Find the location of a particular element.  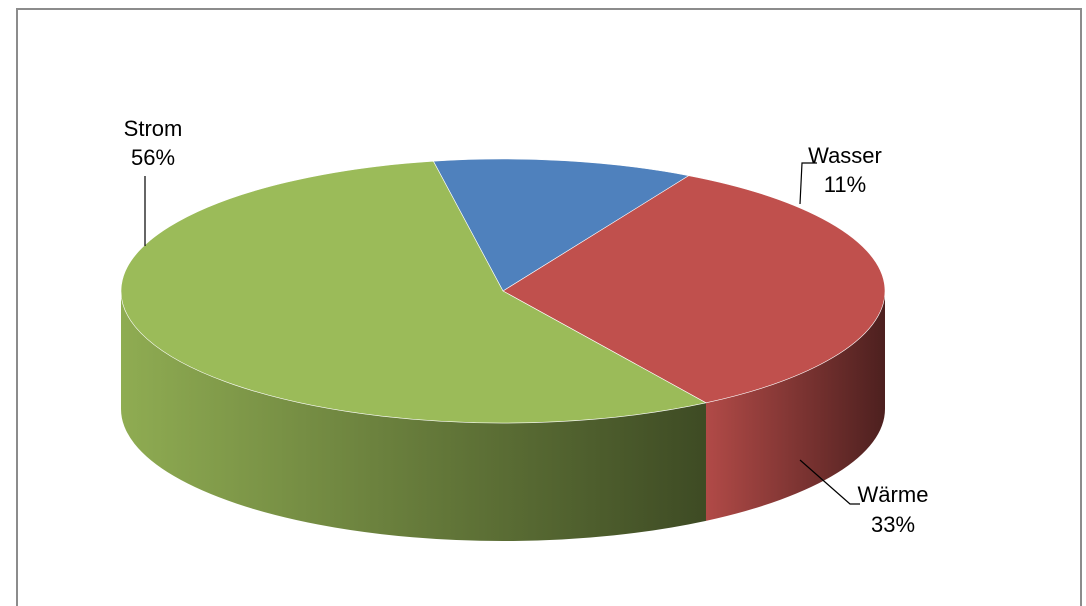

slice-side-waerme is located at coordinates (795, 406).